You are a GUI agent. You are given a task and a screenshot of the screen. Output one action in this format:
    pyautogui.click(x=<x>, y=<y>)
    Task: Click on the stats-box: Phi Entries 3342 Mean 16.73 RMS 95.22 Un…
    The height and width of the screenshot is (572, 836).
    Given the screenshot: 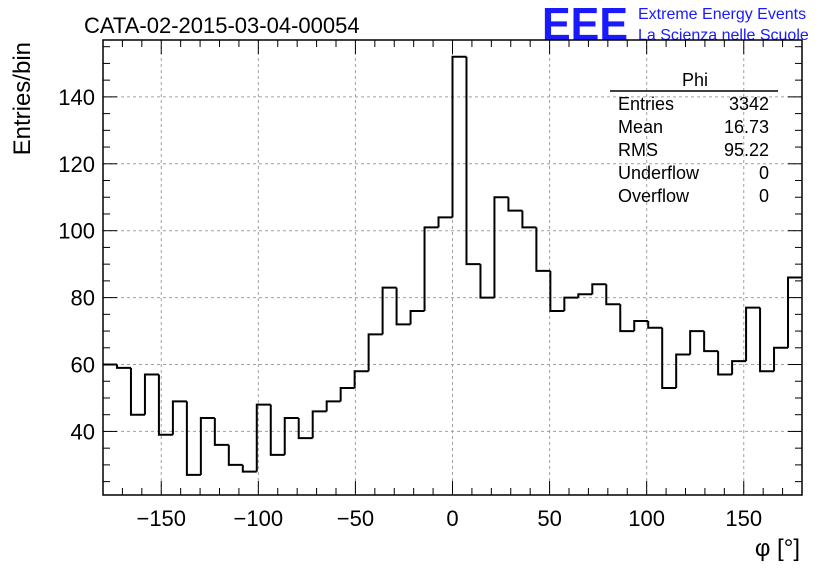 What is the action you would take?
    pyautogui.click(x=694, y=138)
    